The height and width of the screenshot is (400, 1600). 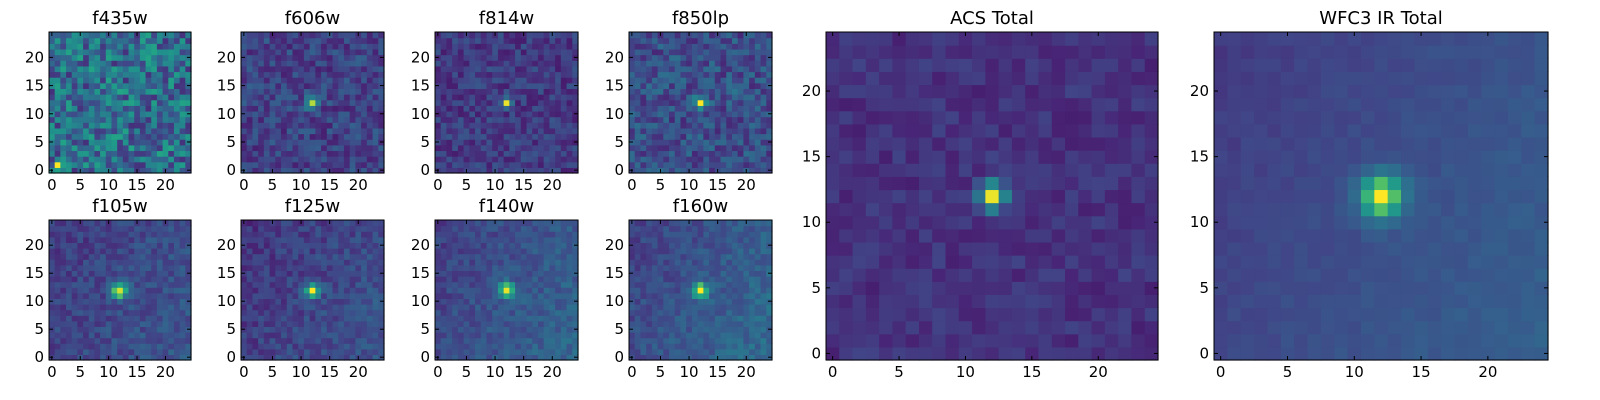 What do you see at coordinates (39, 170) in the screenshot?
I see `y-tick-label: 0` at bounding box center [39, 170].